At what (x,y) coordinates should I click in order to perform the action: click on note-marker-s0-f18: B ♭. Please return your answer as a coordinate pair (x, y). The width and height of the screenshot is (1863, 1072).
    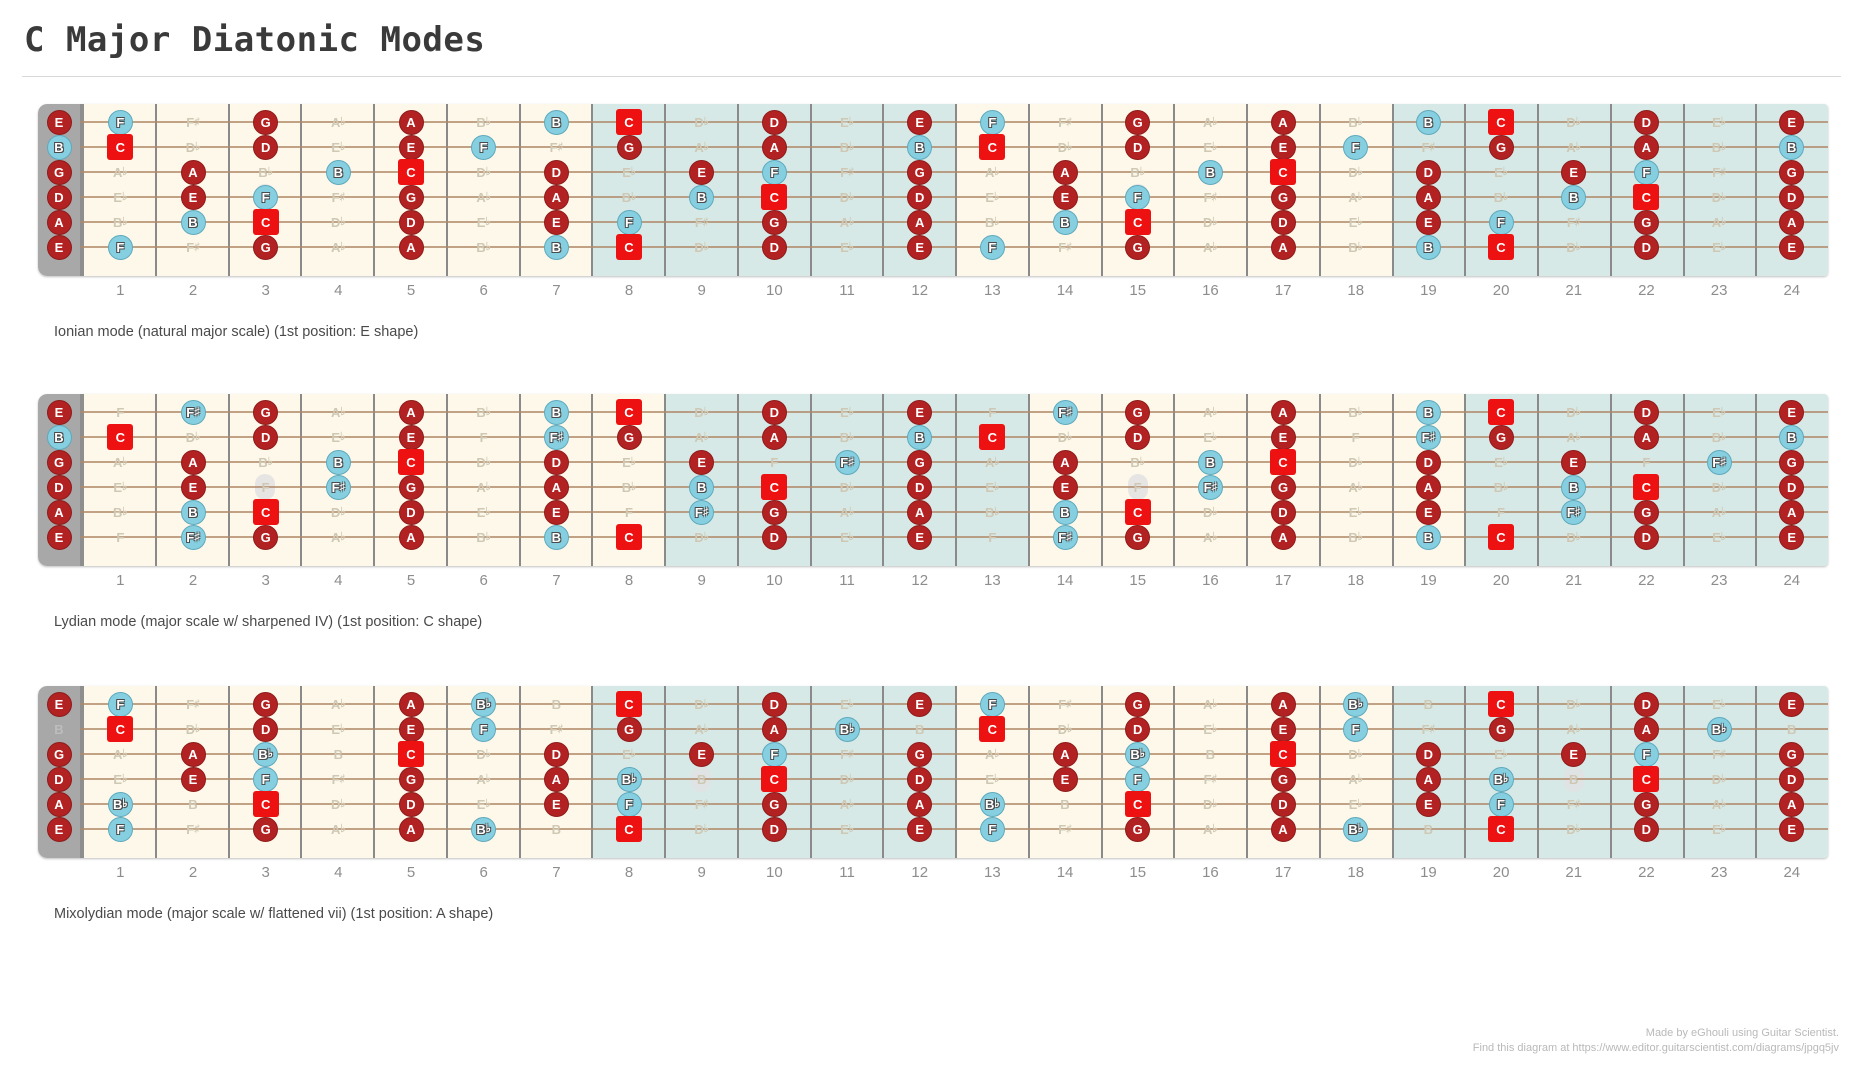
    Looking at the image, I should click on (1355, 122).